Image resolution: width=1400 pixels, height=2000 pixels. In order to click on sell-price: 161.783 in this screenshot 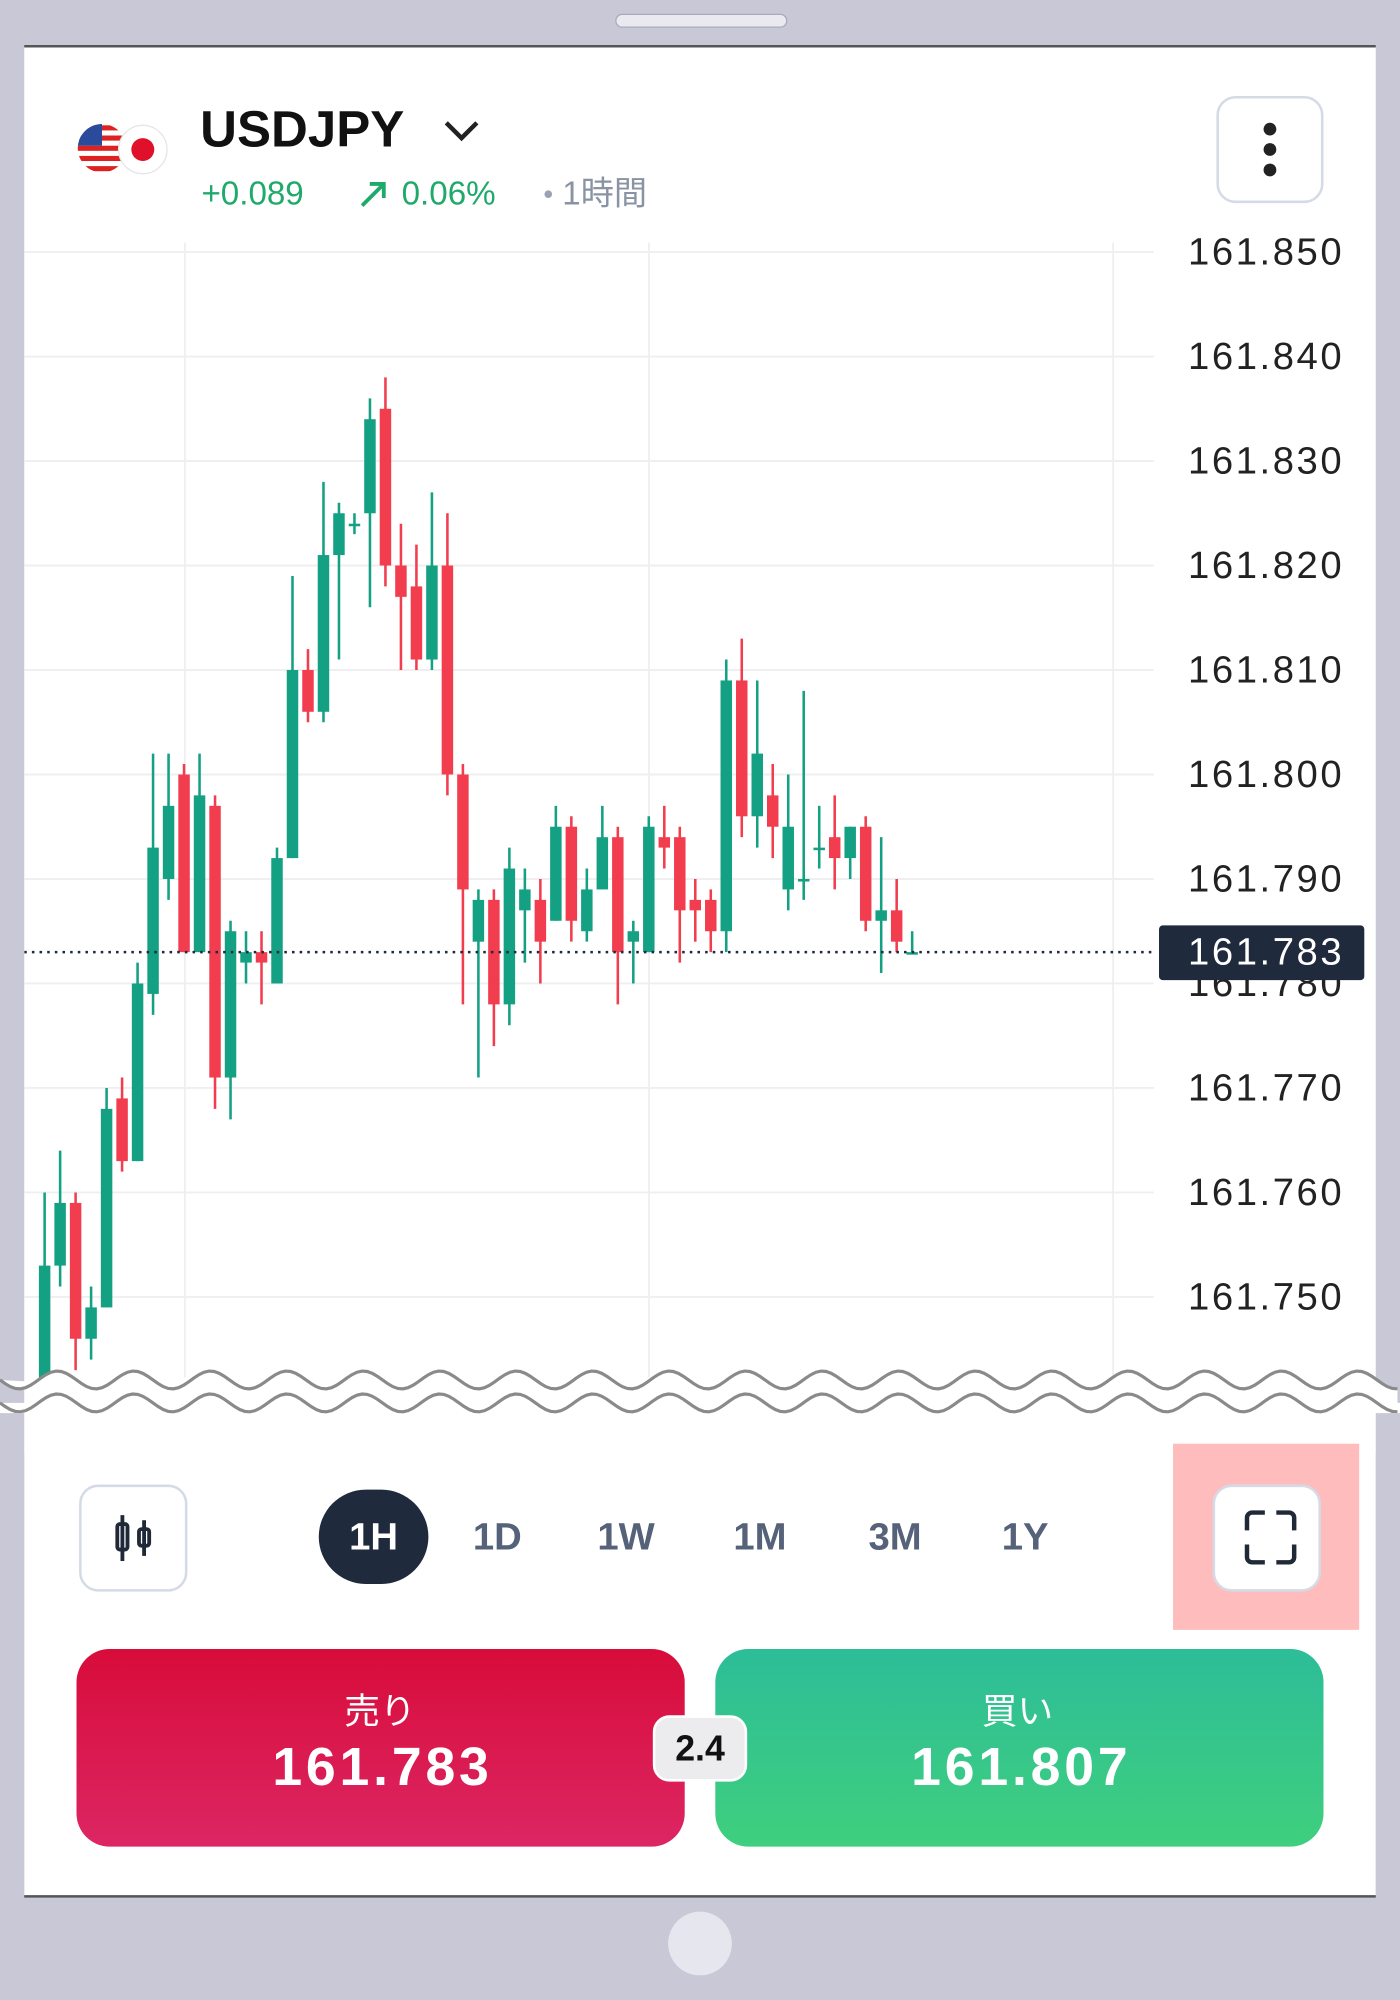, I will do `click(382, 1767)`.